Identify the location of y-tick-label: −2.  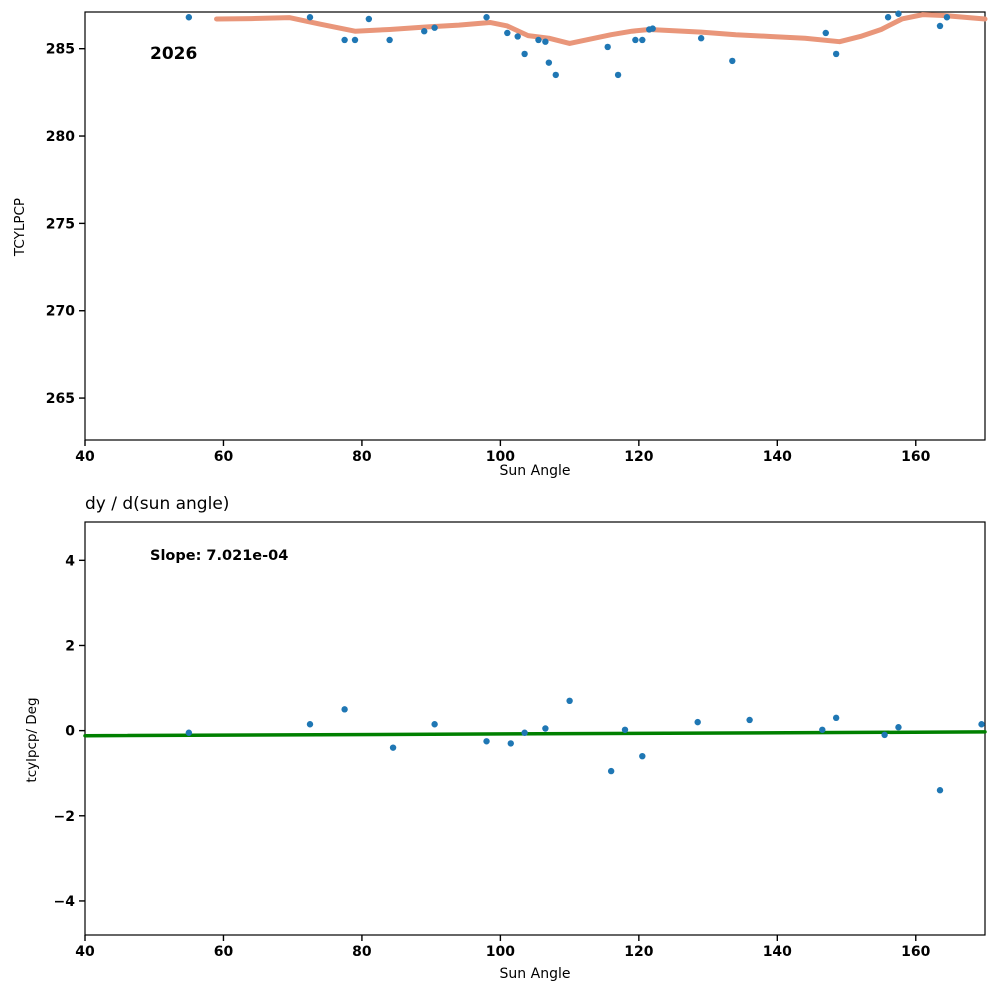
(64, 817).